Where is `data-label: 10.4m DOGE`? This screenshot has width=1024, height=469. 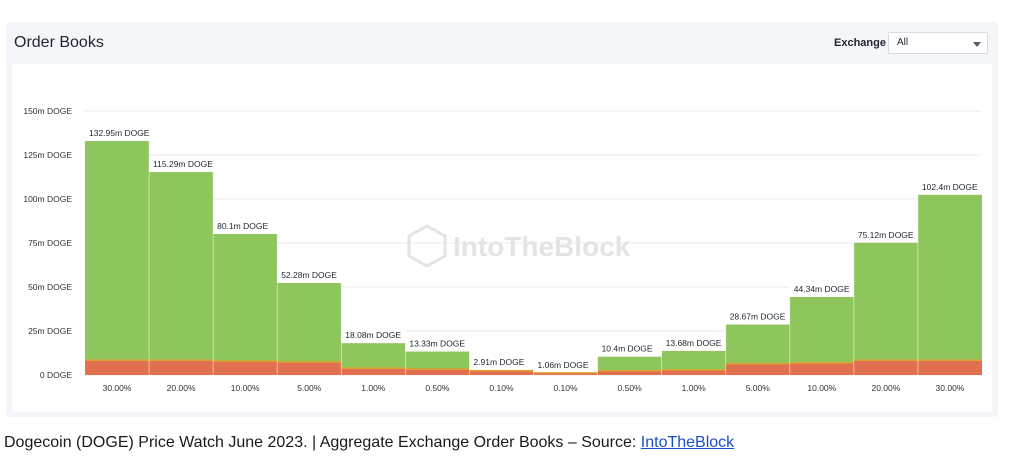
data-label: 10.4m DOGE is located at coordinates (627, 349).